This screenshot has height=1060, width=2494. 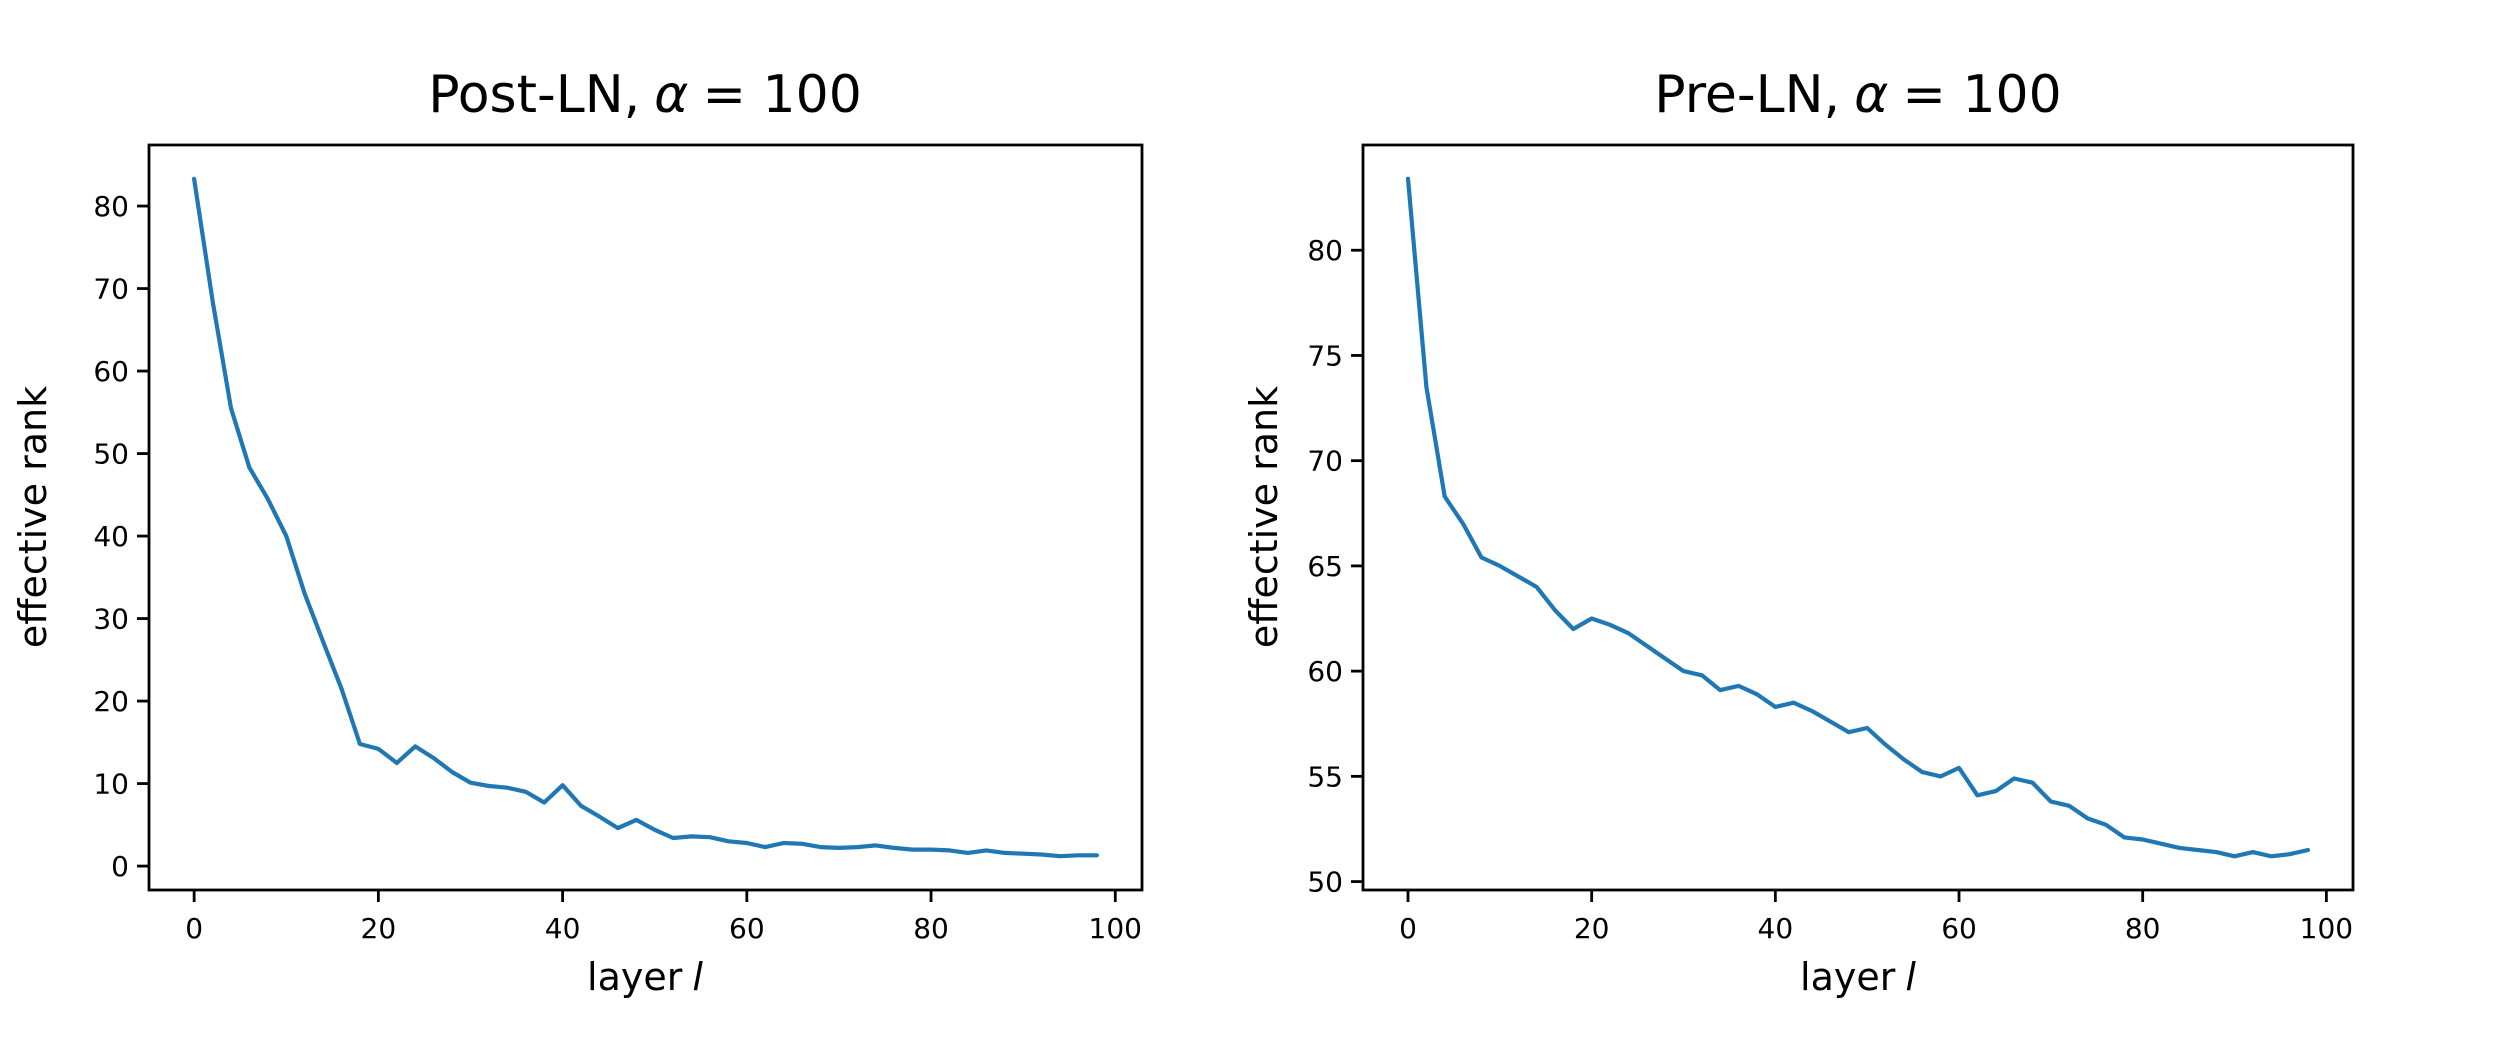 What do you see at coordinates (111, 701) in the screenshot?
I see `y-tick-label: 20` at bounding box center [111, 701].